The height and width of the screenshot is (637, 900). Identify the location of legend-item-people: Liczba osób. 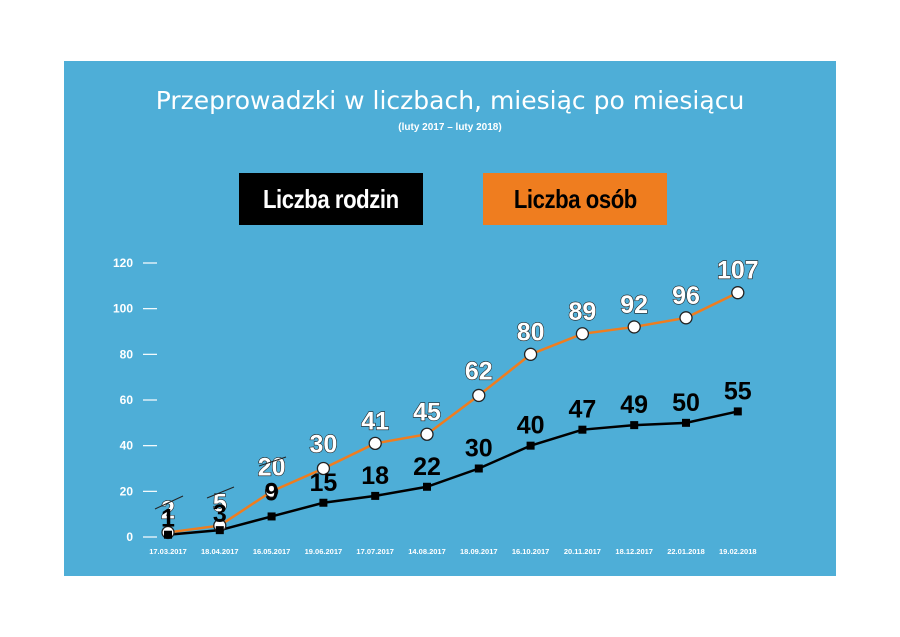
(575, 199).